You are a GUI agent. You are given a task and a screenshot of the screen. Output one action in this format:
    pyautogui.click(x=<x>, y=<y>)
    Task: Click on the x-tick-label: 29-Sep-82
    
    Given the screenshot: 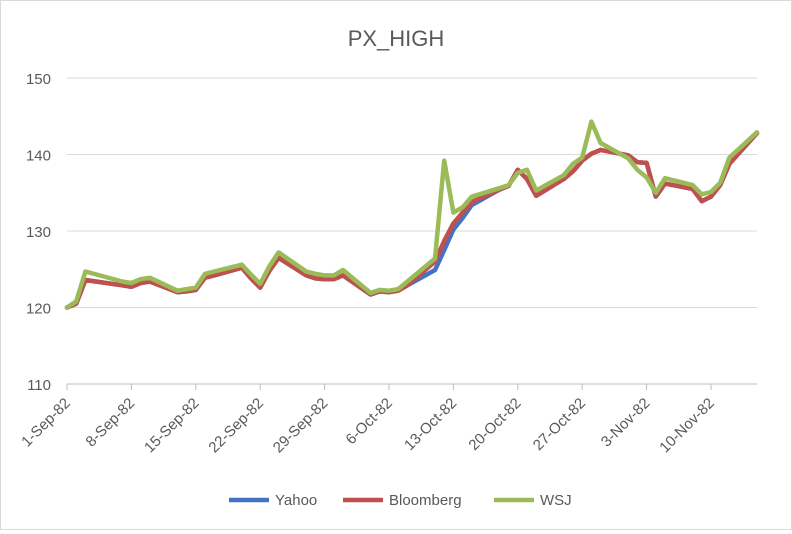 What is the action you would take?
    pyautogui.click(x=301, y=426)
    